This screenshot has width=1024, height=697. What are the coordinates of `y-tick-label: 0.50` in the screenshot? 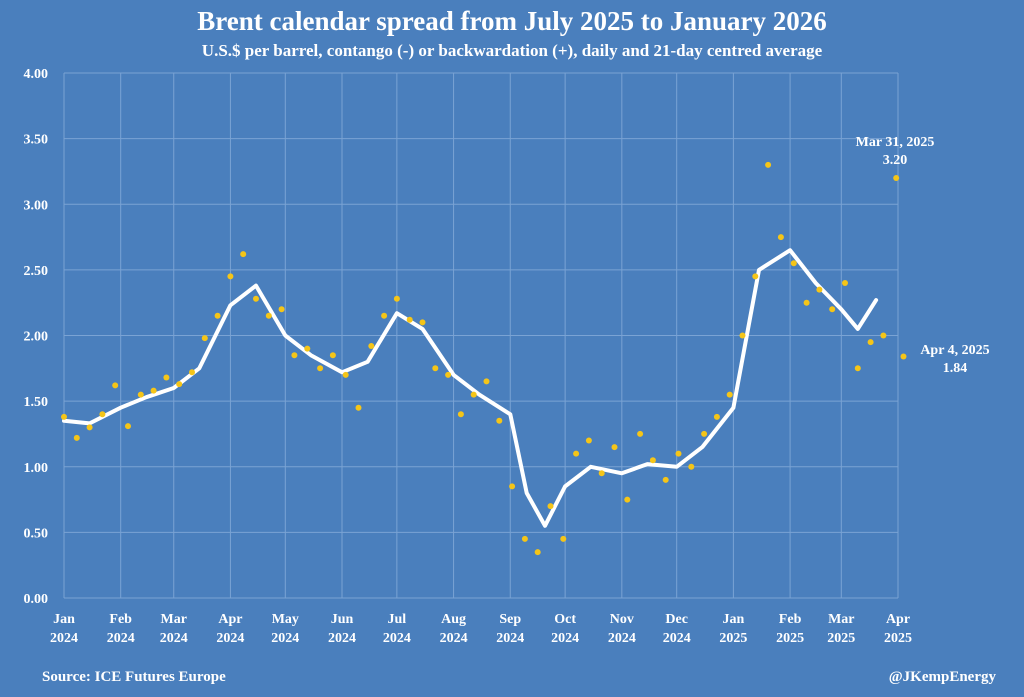 It's located at (36, 533).